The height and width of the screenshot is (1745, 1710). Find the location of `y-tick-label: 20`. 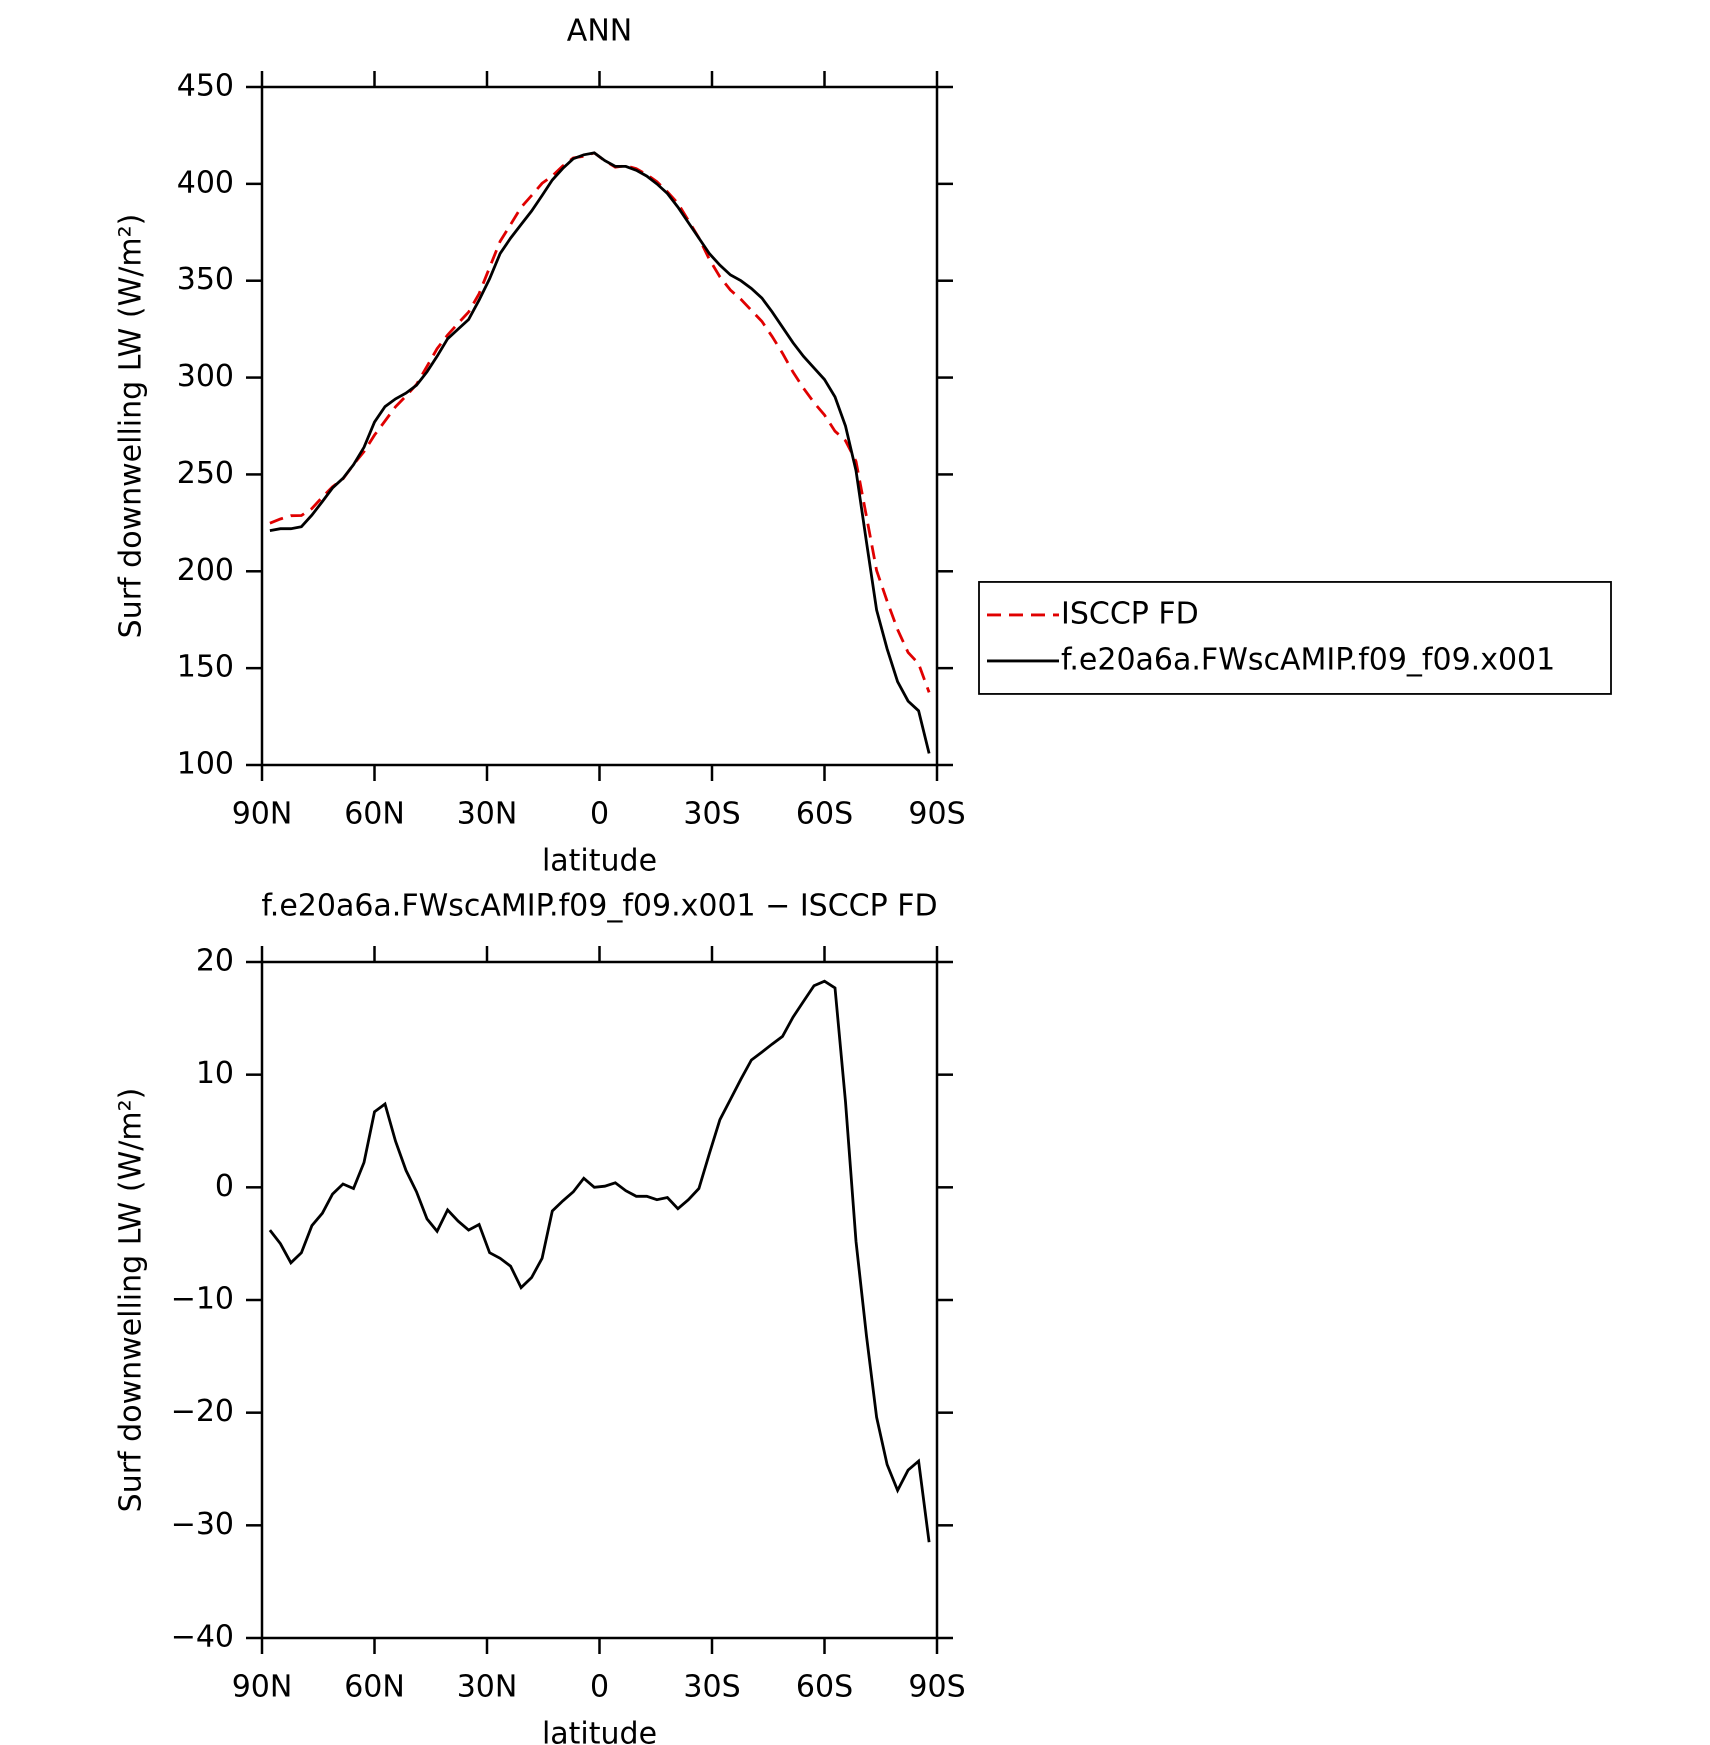

y-tick-label: 20 is located at coordinates (215, 961).